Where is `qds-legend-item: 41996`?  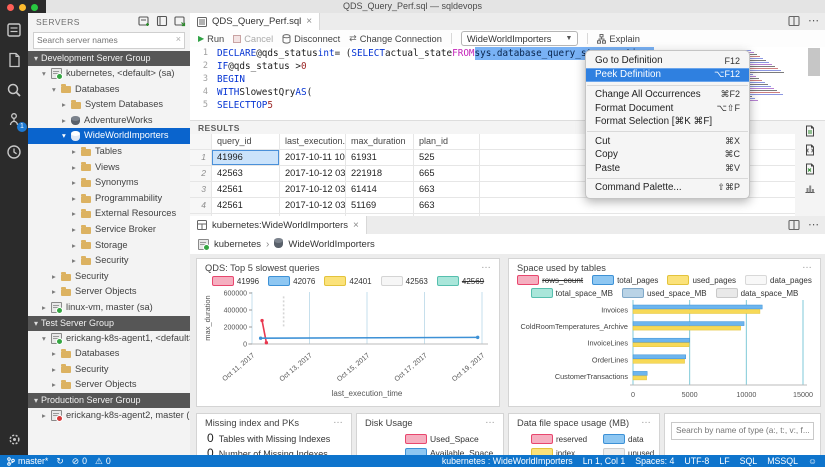
qds-legend-item: 41996 is located at coordinates (235, 281).